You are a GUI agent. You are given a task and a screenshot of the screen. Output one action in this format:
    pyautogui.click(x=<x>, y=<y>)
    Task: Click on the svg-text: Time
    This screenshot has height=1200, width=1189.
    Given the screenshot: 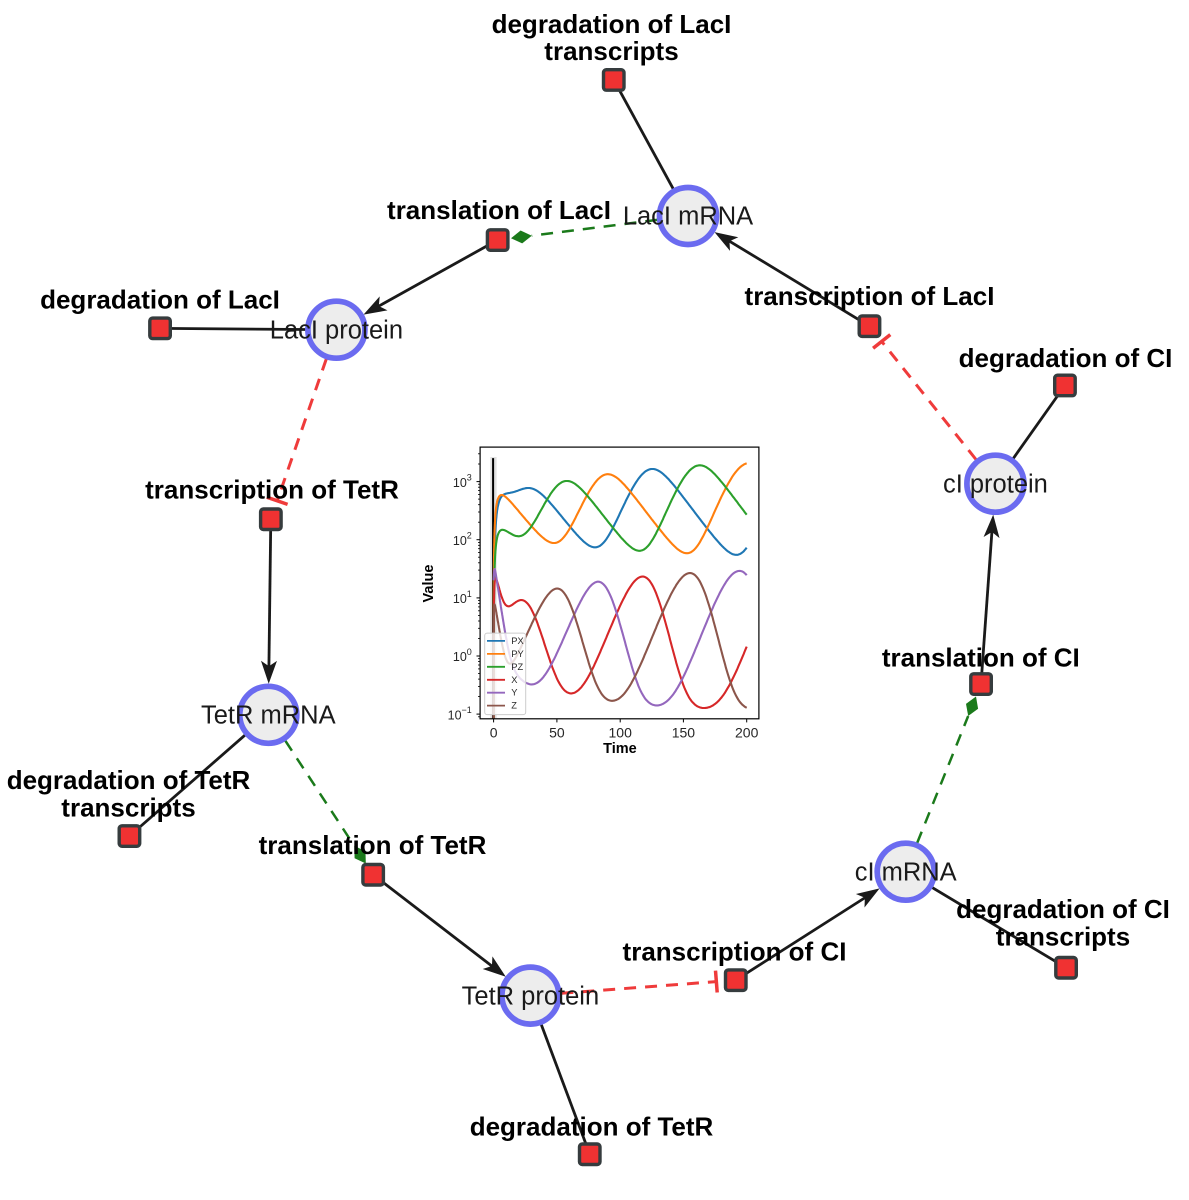 What is the action you would take?
    pyautogui.click(x=620, y=749)
    